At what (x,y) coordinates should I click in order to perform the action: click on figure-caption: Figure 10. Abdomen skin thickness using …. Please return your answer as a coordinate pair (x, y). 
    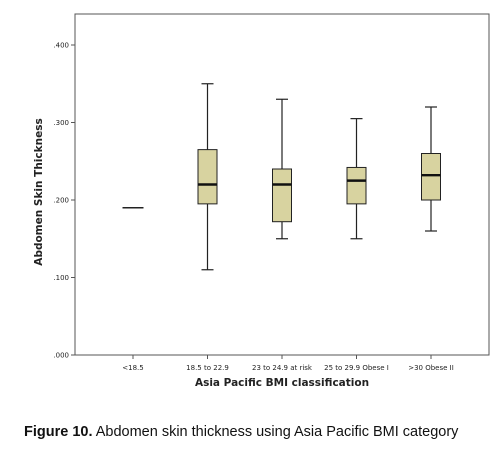
    Looking at the image, I should click on (259, 432).